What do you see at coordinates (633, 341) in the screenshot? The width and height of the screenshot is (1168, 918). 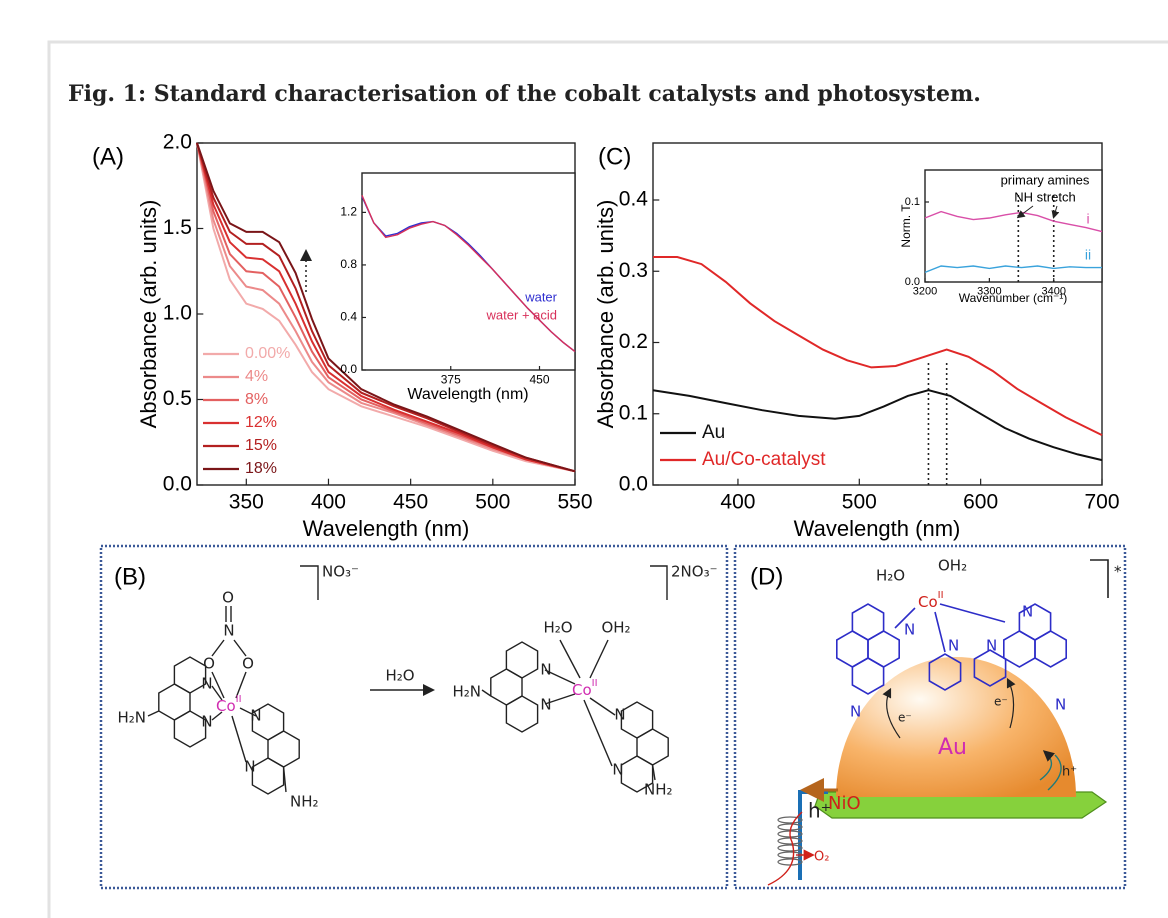 I see `y-tick-label: 0.2` at bounding box center [633, 341].